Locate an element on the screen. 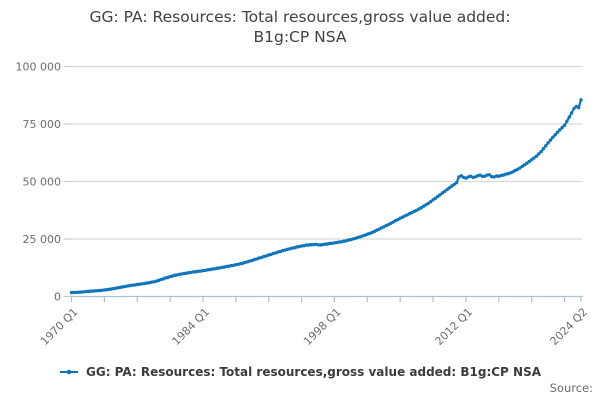 The width and height of the screenshot is (600, 400). x-axis-label: 2024 Q2 is located at coordinates (569, 326).